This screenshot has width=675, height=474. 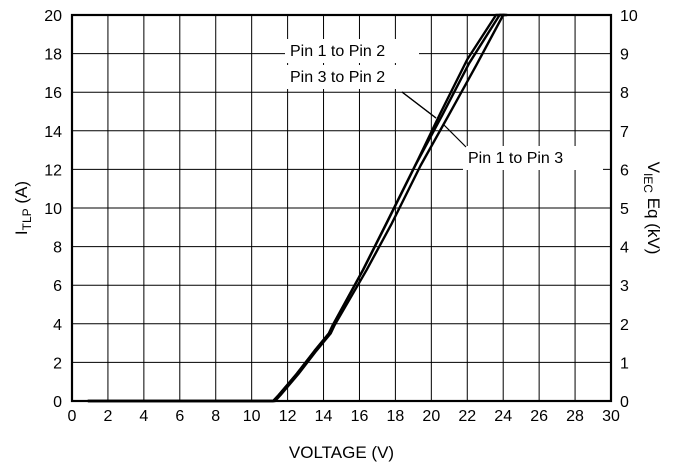 What do you see at coordinates (179, 416) in the screenshot?
I see `x-tick-label: 6` at bounding box center [179, 416].